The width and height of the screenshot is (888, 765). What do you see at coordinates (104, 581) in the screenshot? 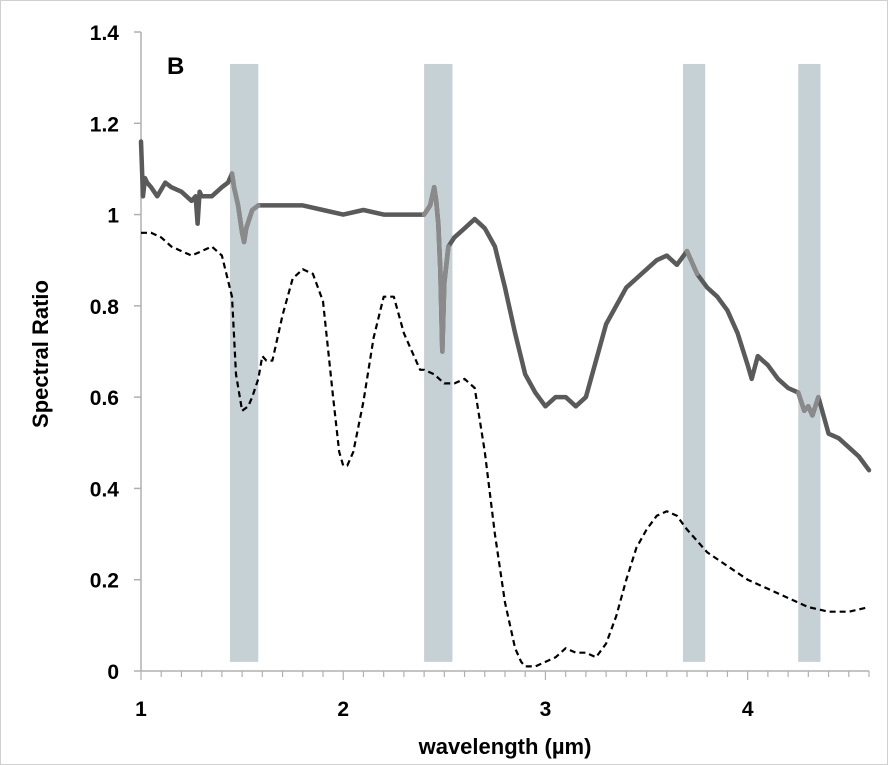
I see `y-tick-label-1: 0.2` at bounding box center [104, 581].